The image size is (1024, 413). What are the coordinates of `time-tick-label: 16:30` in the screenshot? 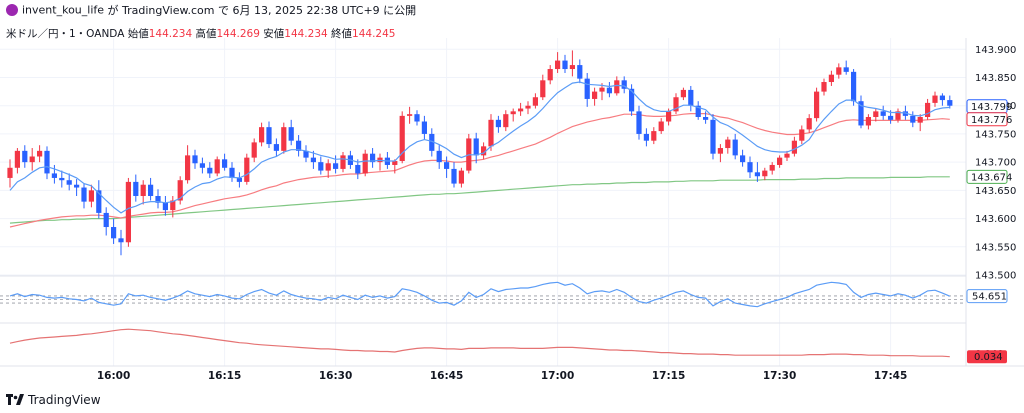 It's located at (335, 376).